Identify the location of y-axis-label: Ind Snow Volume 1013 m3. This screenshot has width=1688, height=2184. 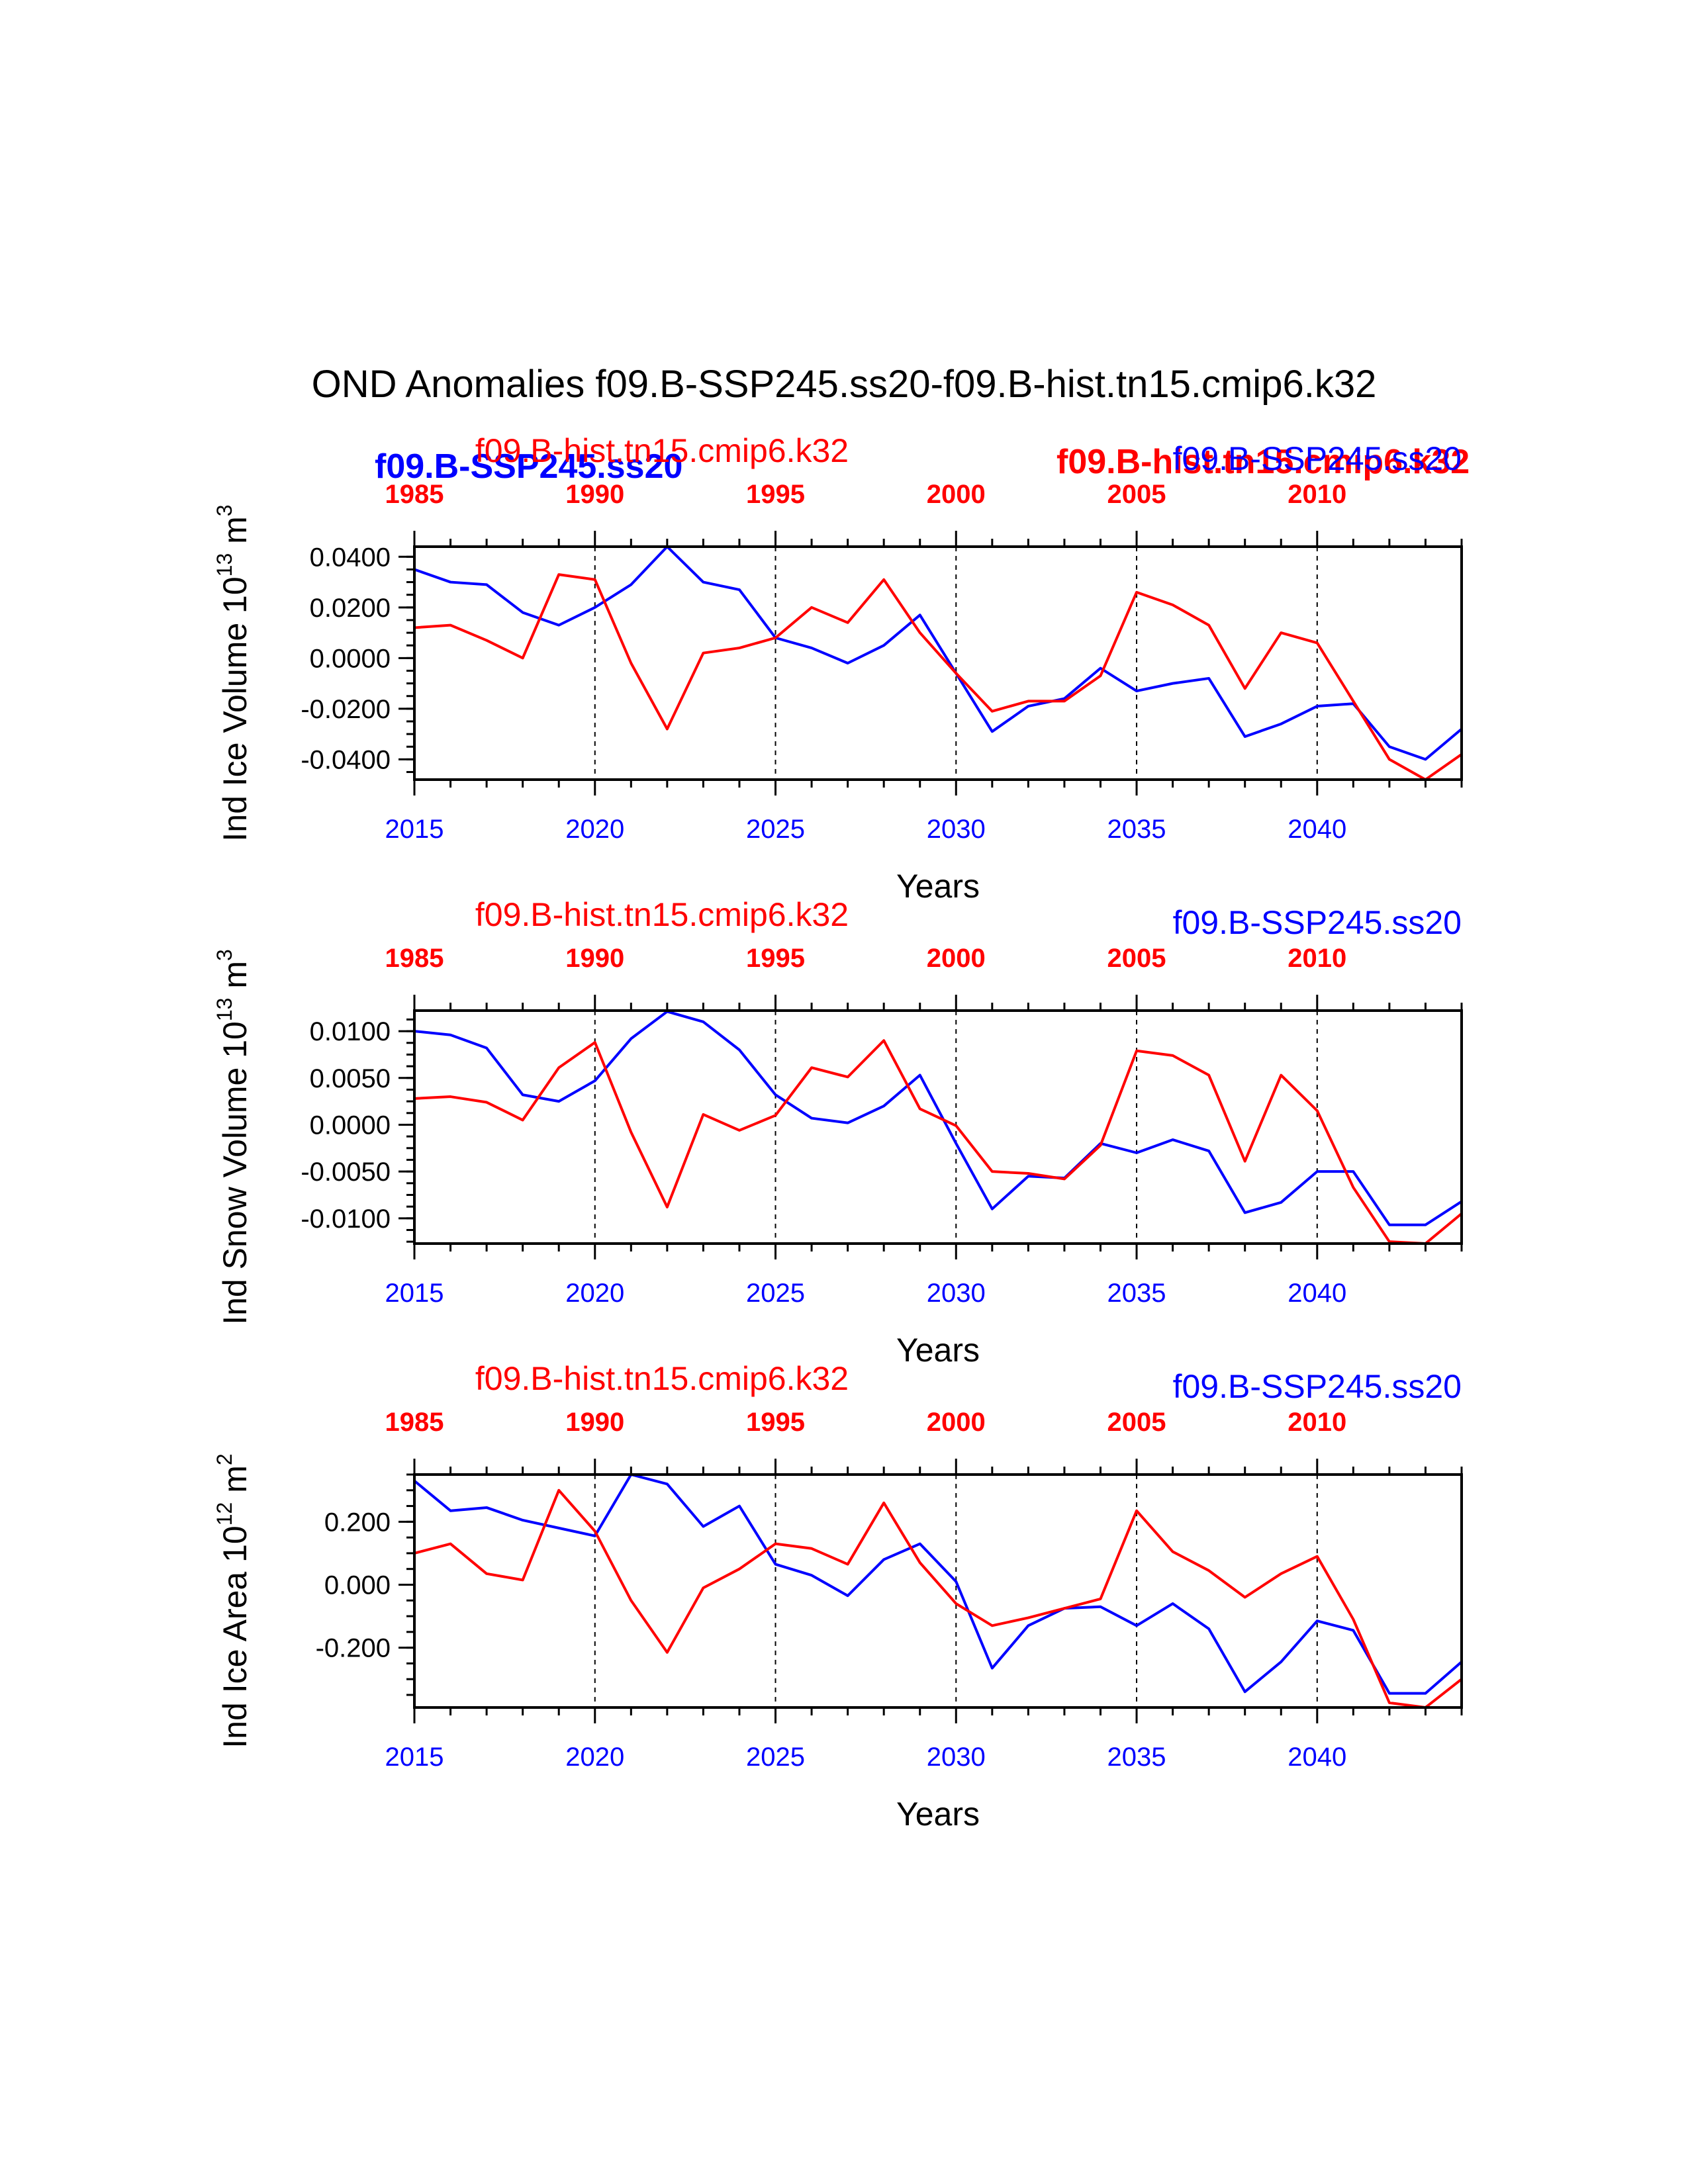
(233, 1137).